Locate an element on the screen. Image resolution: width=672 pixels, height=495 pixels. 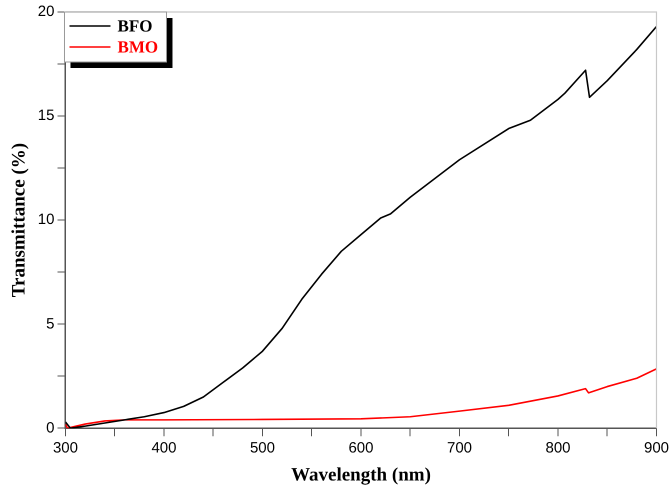
y-tick-label: 5 is located at coordinates (50, 323).